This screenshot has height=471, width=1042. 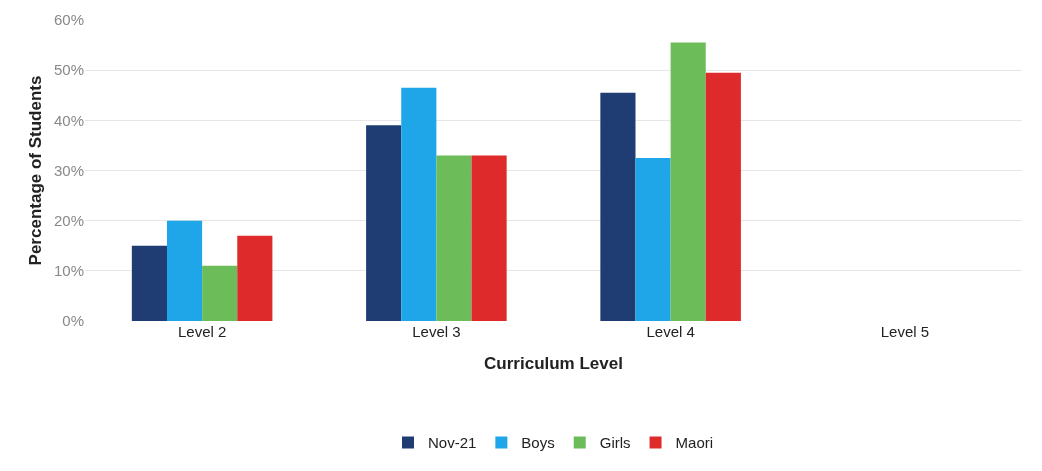 What do you see at coordinates (35, 170) in the screenshot?
I see `y-axis-title: Percentage of Students` at bounding box center [35, 170].